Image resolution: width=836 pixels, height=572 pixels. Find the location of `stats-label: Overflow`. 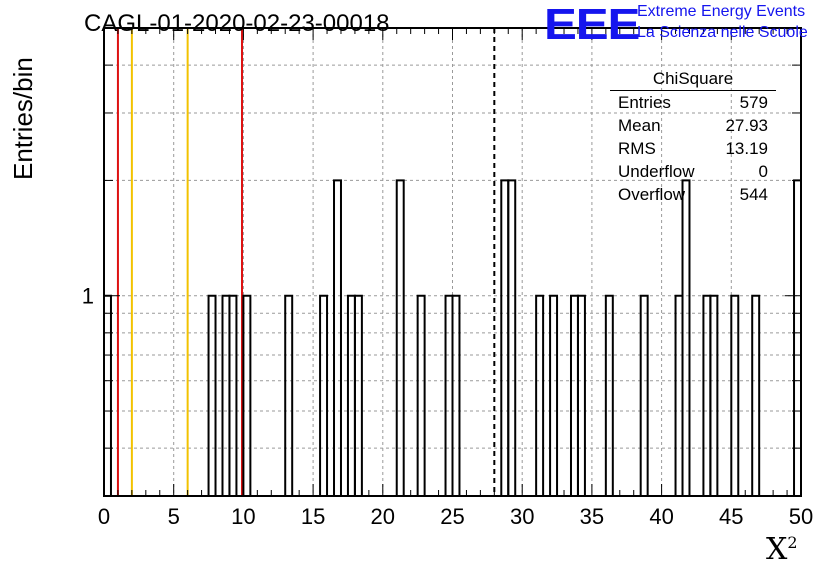

stats-label: Overflow is located at coordinates (652, 194).